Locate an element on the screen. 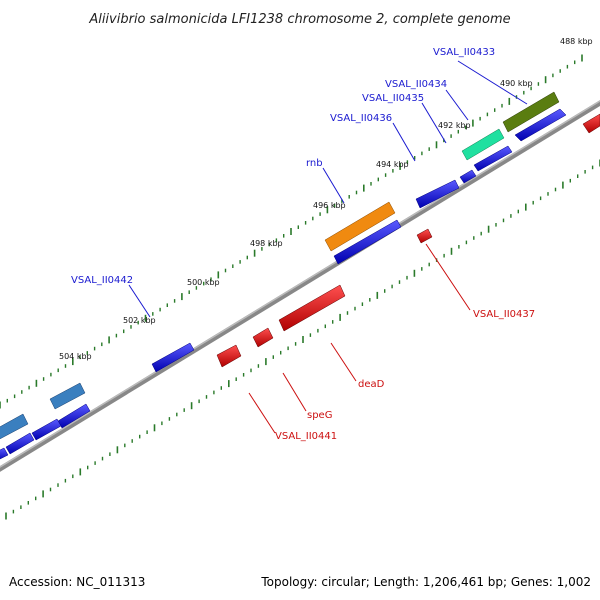 The image size is (600, 600). scale-label-504: 504 kbp is located at coordinates (75, 356).